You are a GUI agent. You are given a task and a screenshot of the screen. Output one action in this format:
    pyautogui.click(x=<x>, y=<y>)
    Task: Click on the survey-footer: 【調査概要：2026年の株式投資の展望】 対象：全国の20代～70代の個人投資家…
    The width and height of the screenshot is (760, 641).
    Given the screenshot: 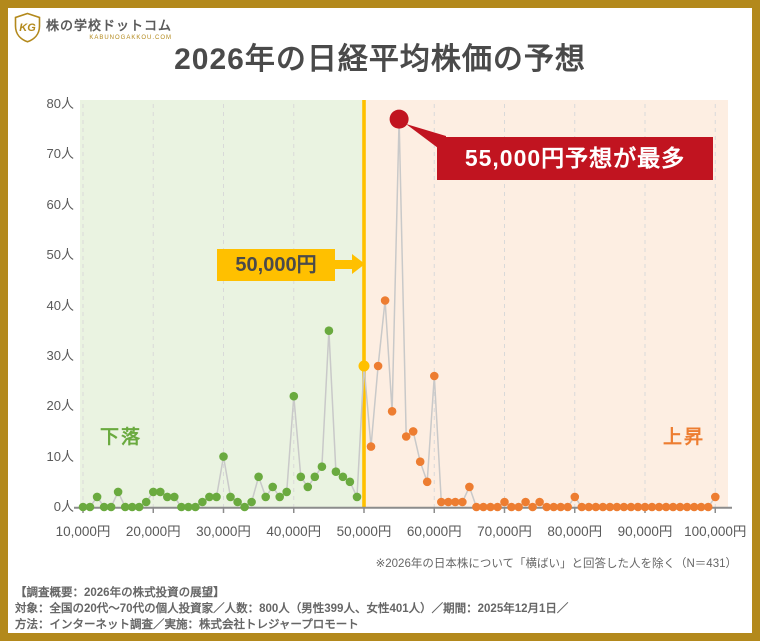 What is the action you would take?
    pyautogui.click(x=291, y=609)
    